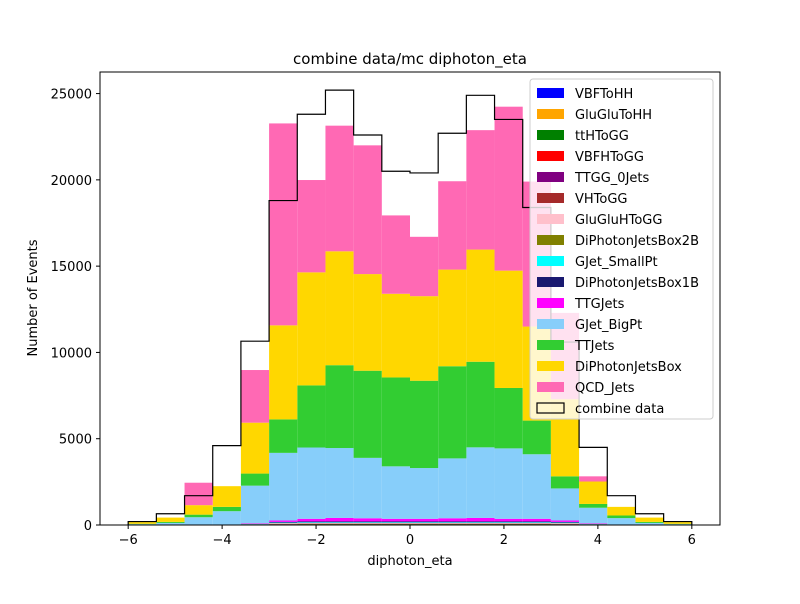 The height and width of the screenshot is (604, 800). What do you see at coordinates (71, 267) in the screenshot?
I see `y-tick-label: 15000` at bounding box center [71, 267].